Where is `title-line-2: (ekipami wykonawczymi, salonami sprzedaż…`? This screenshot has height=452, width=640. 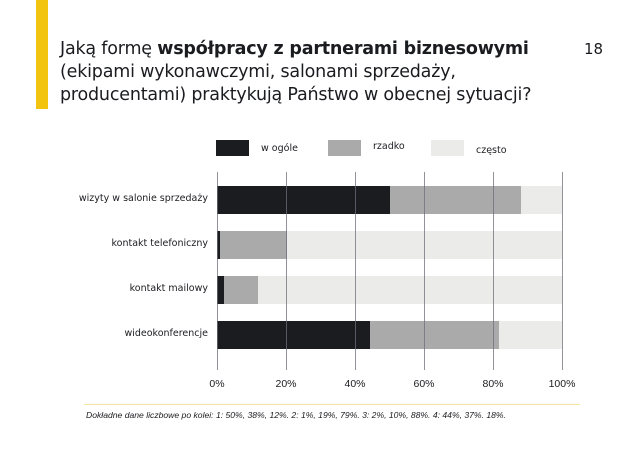
title-line-2: (ekipami wykonawczymi, salonami sprzedaż… is located at coordinates (258, 72).